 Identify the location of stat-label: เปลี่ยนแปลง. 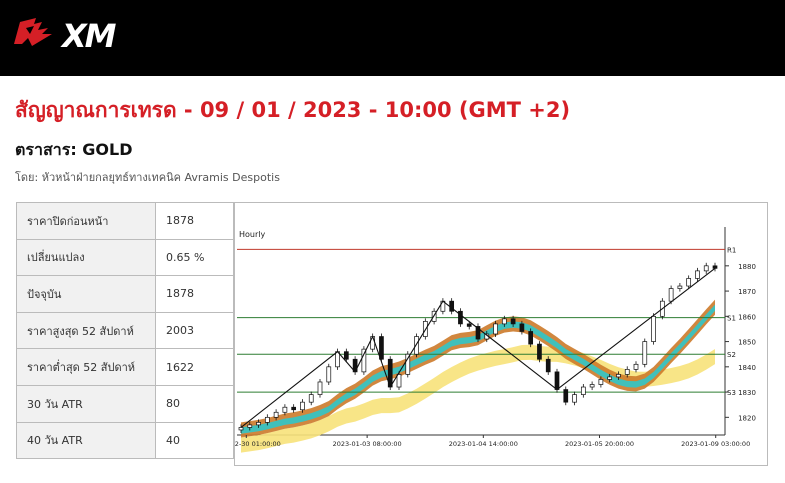
(86, 257).